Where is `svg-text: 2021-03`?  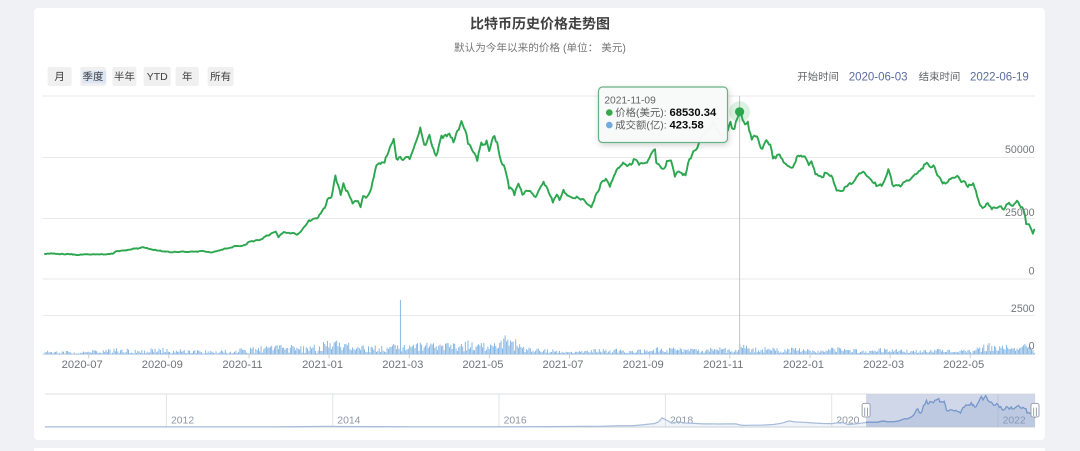 svg-text: 2021-03 is located at coordinates (402, 365).